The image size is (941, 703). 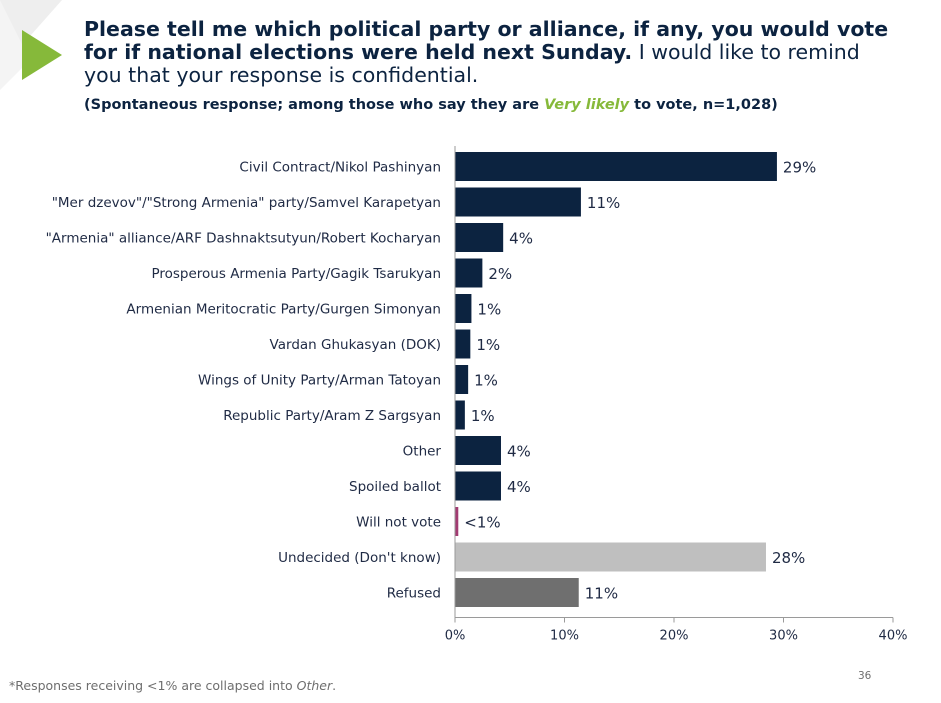 What do you see at coordinates (482, 523) in the screenshot?
I see `data-label: <1%` at bounding box center [482, 523].